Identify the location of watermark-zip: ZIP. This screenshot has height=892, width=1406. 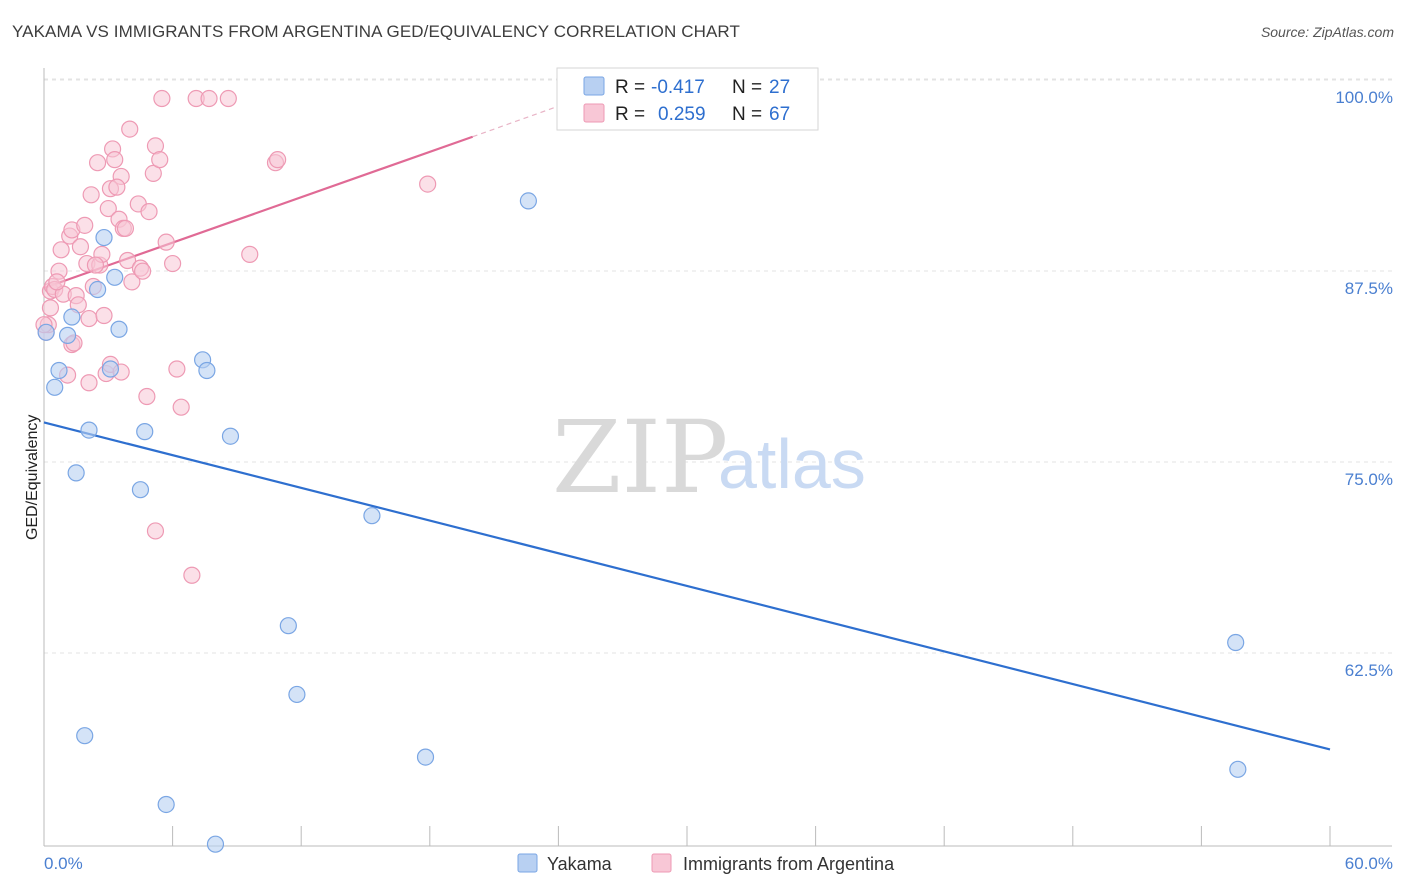
(640, 457).